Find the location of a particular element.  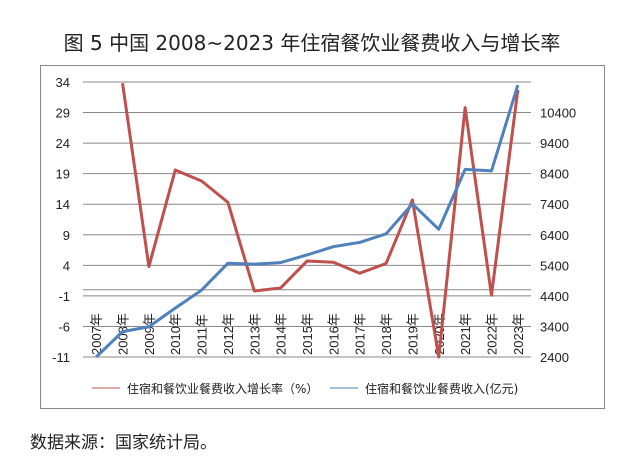

category-label: 2011年 is located at coordinates (202, 334).